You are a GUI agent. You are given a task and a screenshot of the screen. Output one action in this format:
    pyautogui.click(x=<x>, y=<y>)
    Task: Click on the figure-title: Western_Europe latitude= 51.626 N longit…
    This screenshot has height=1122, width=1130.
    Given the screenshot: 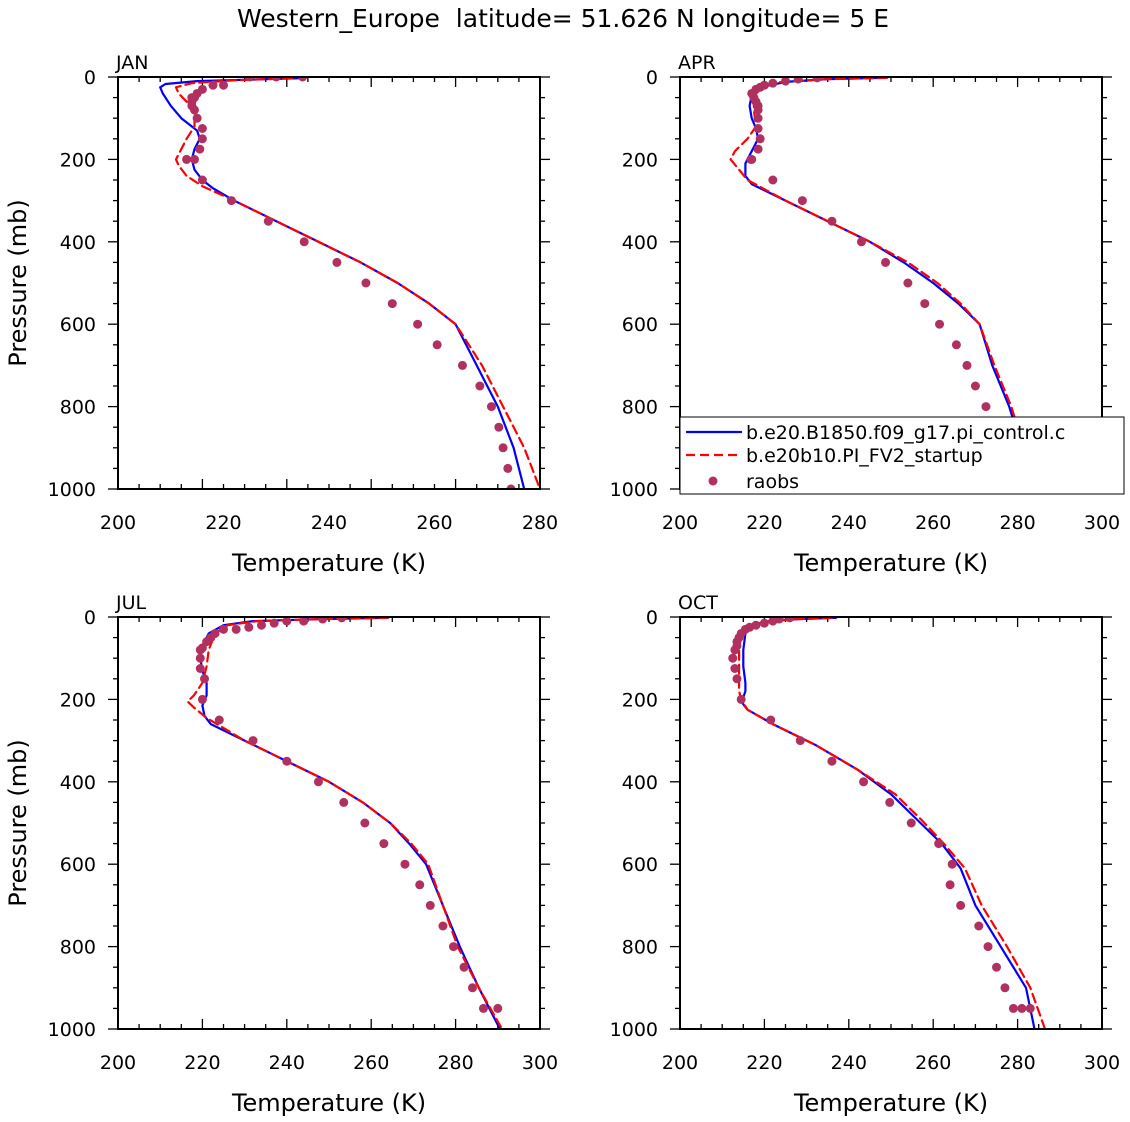 What is the action you would take?
    pyautogui.click(x=563, y=18)
    